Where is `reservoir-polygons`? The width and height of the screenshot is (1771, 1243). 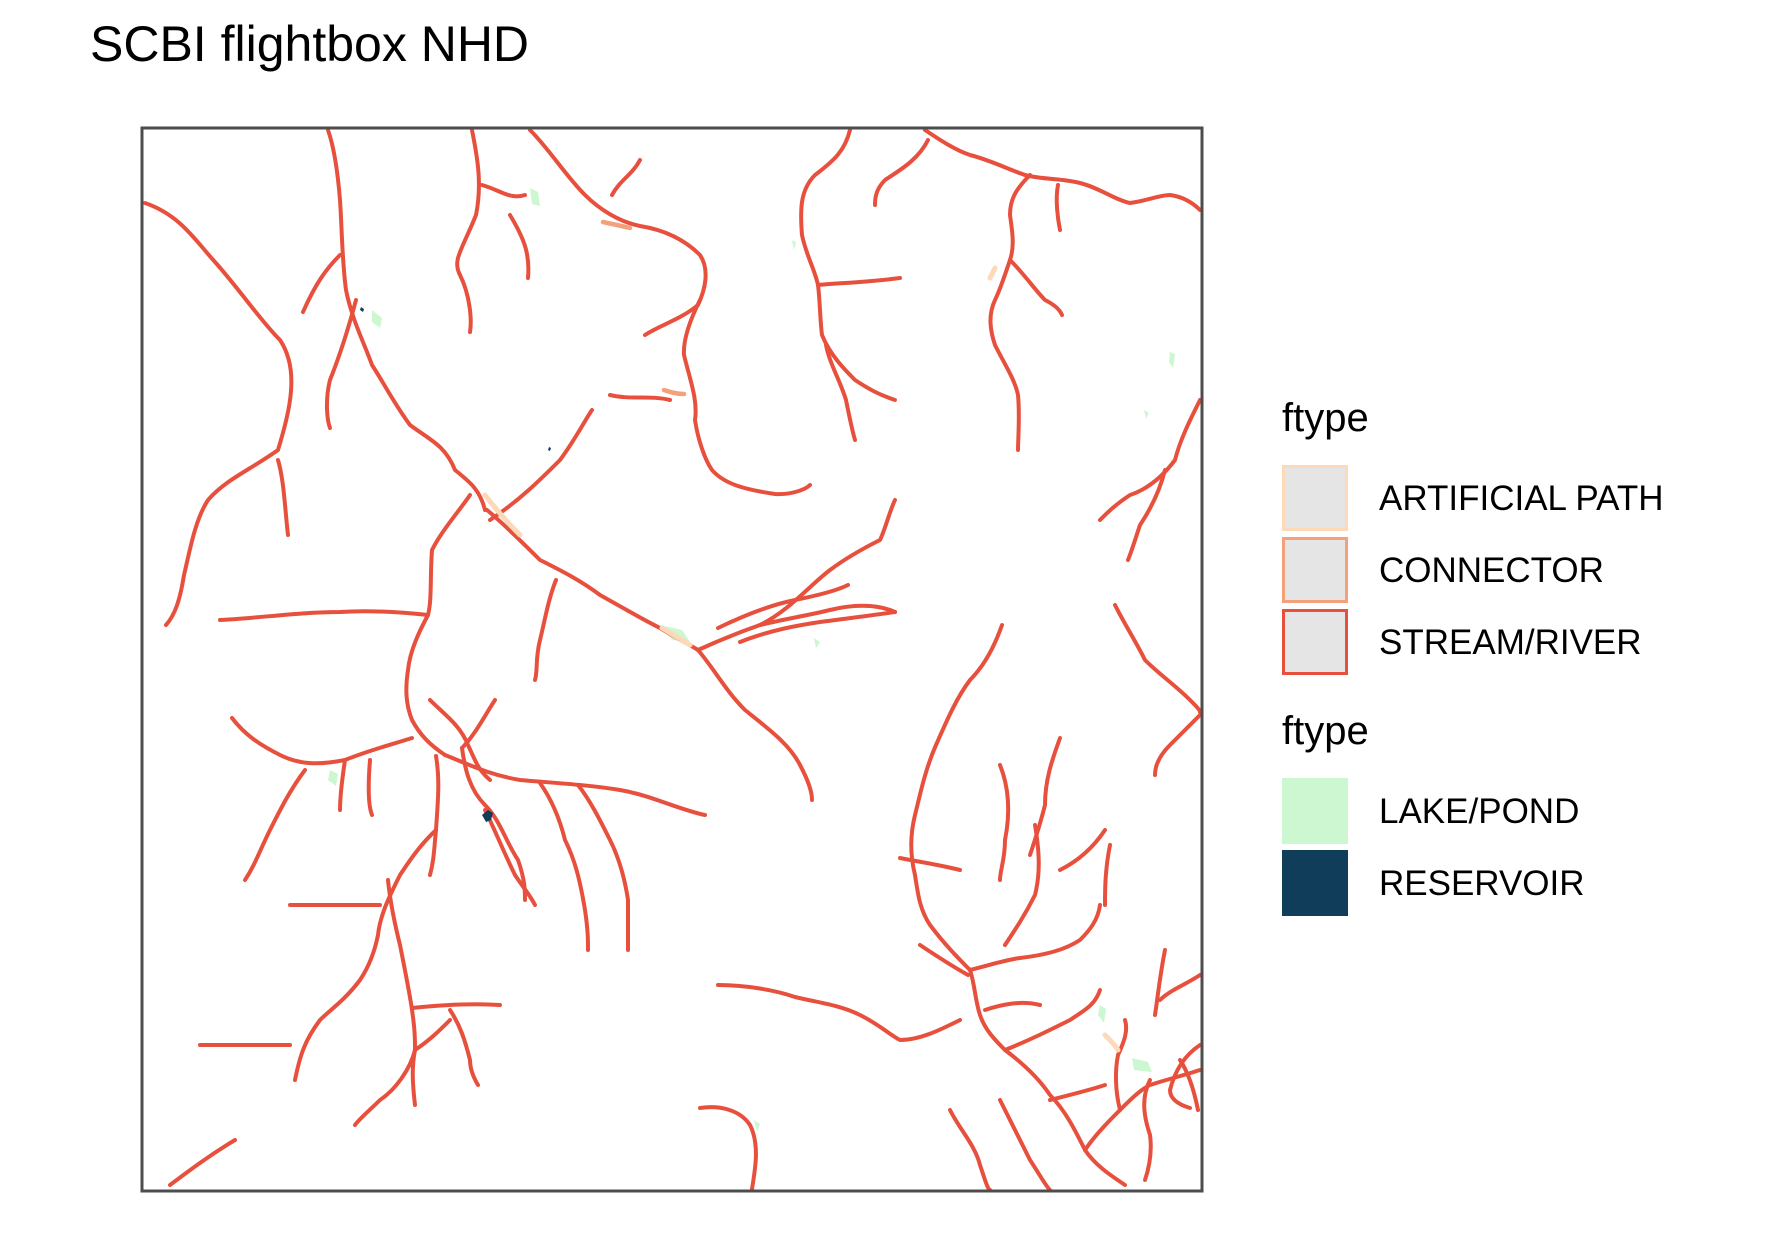 reservoir-polygons is located at coordinates (455, 564).